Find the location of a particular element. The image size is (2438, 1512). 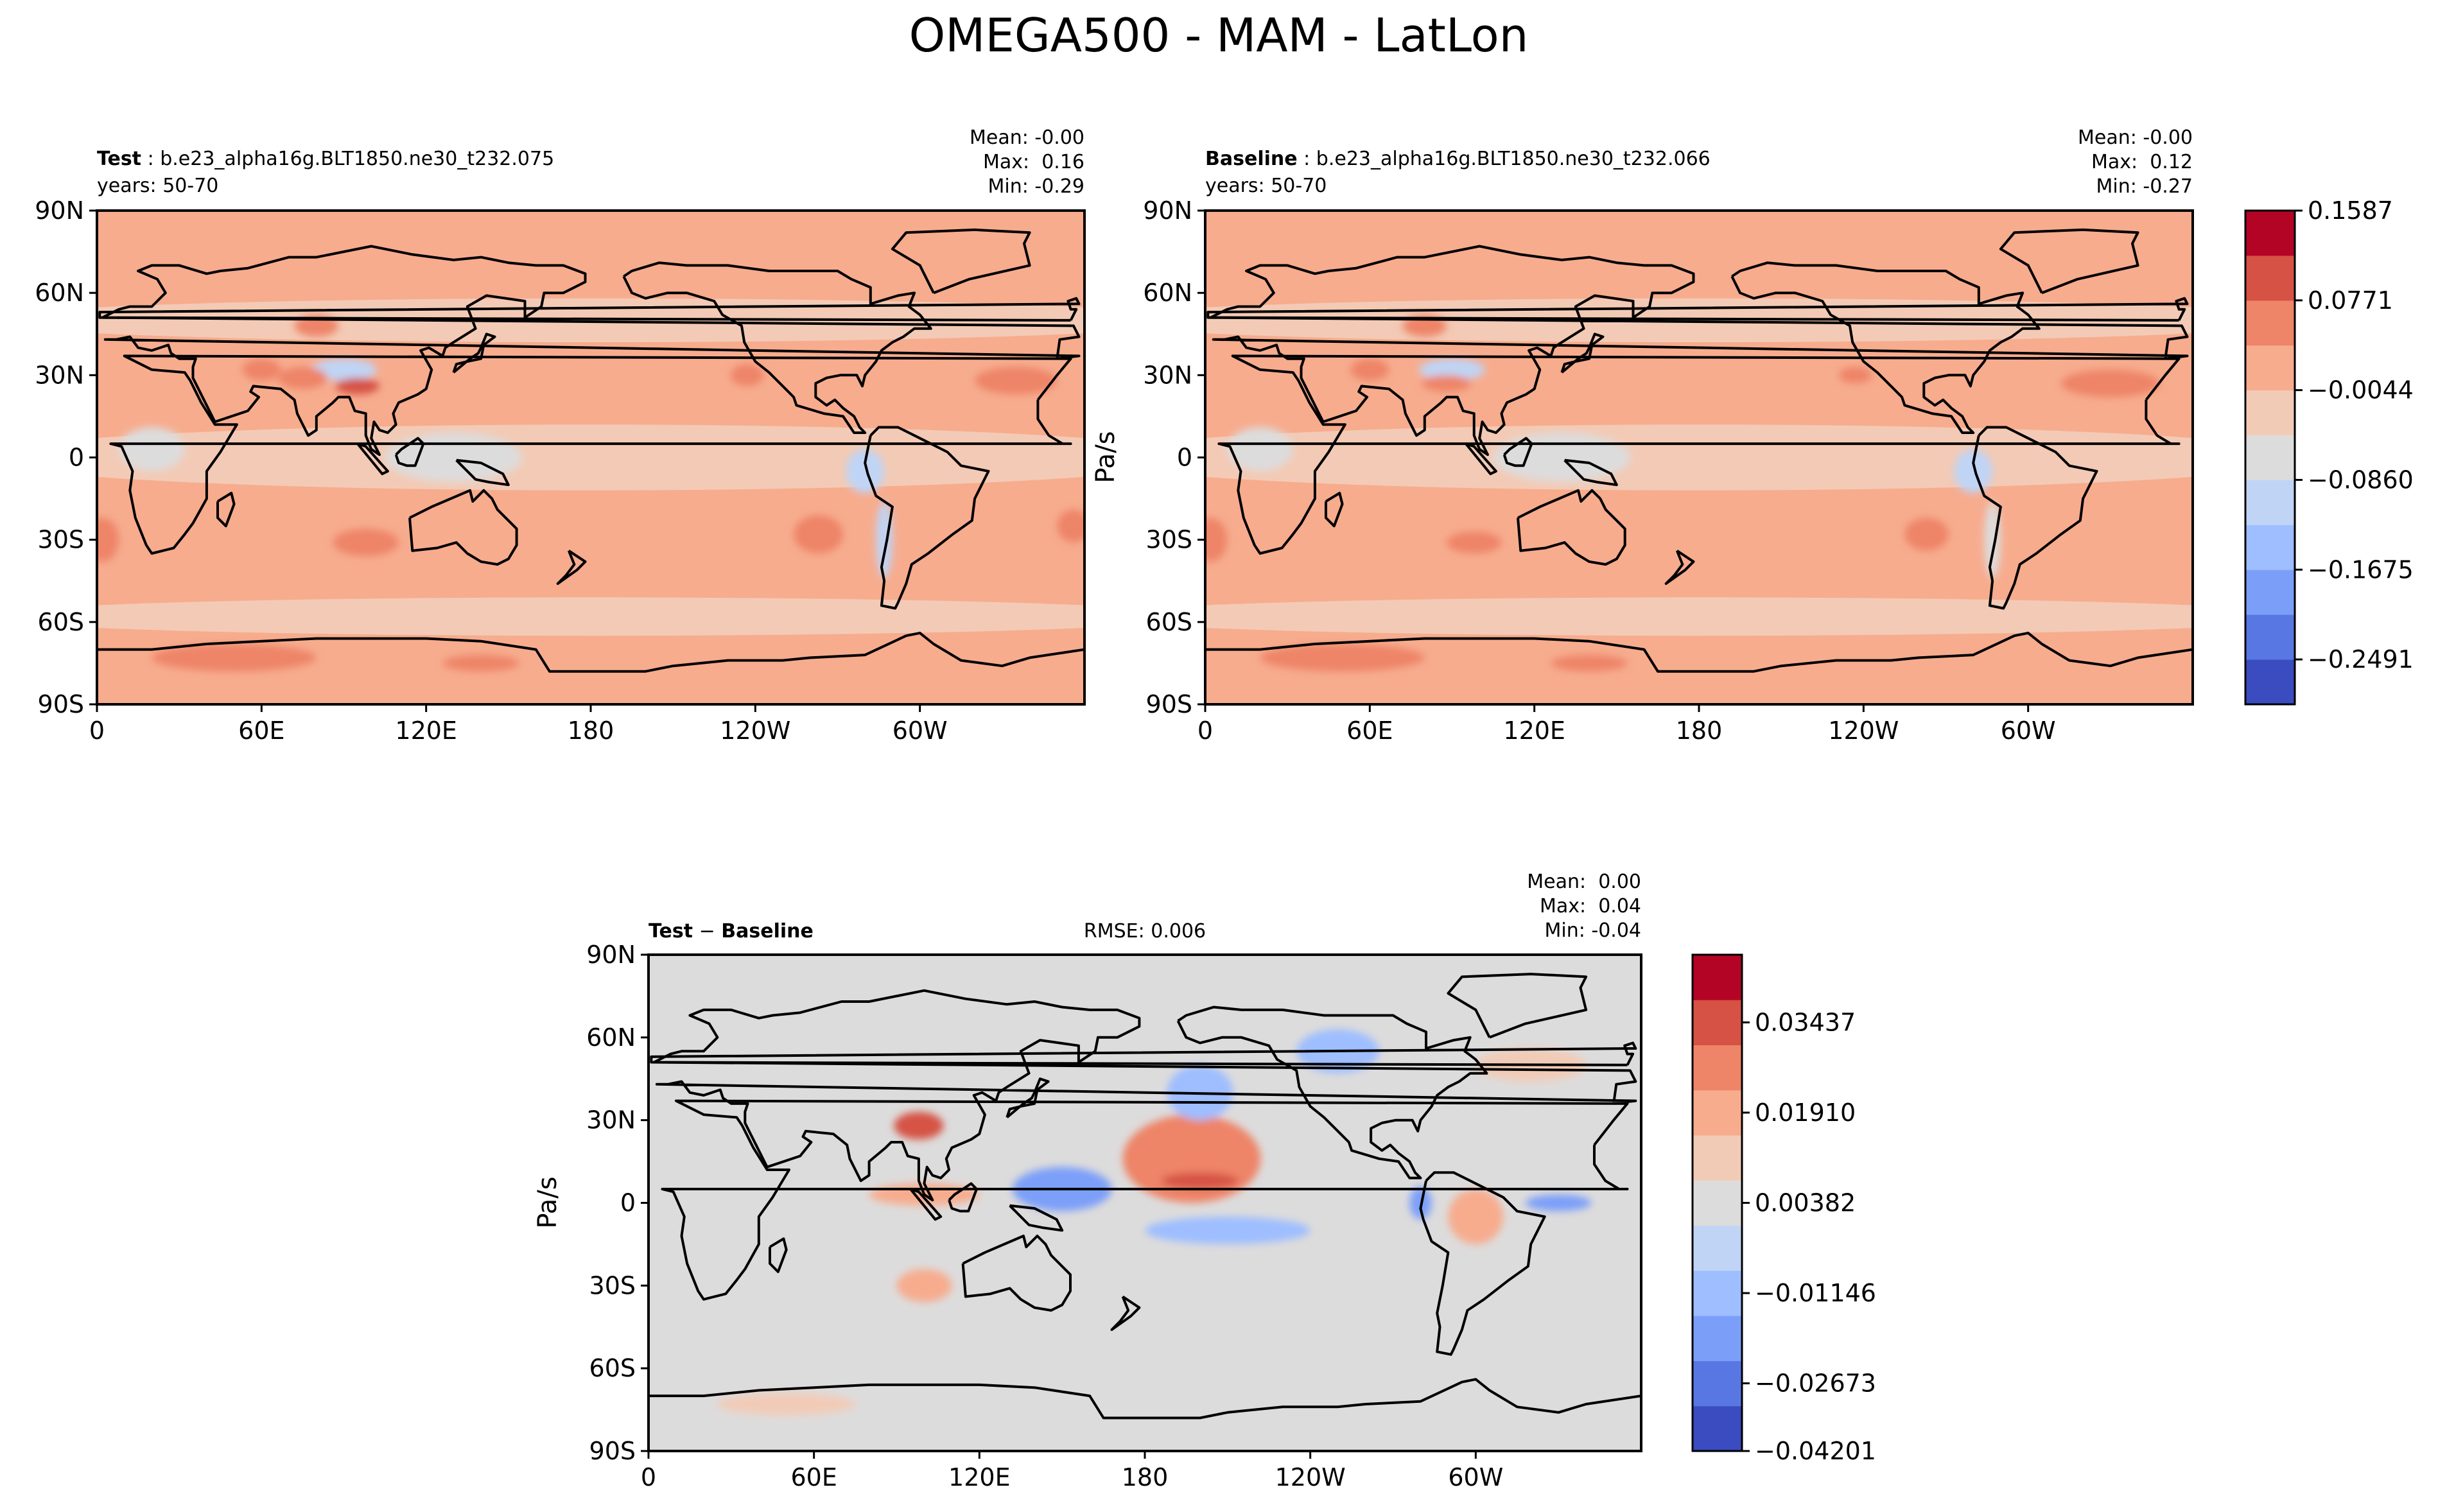

y-tick-label: 90S is located at coordinates (61, 704).